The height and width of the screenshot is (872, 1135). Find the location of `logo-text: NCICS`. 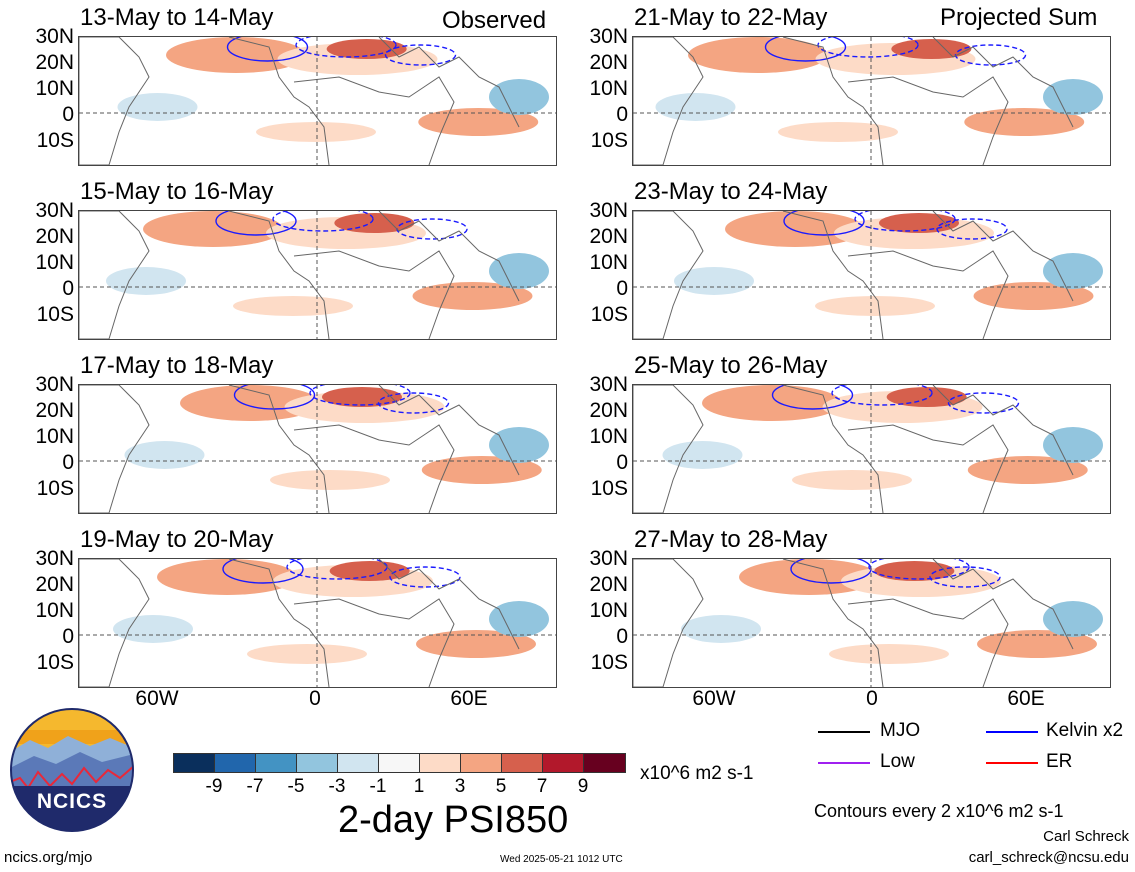

logo-text: NCICS is located at coordinates (72, 801).